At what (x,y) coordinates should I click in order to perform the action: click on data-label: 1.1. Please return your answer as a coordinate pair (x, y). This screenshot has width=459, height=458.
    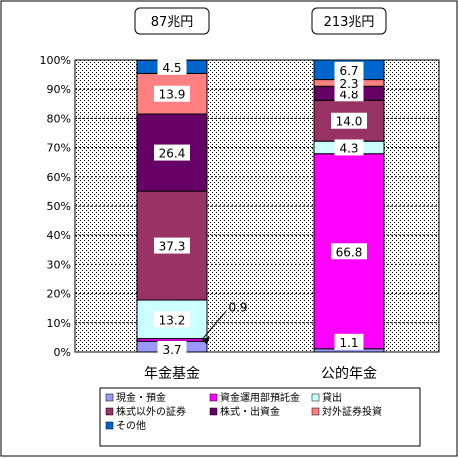
    Looking at the image, I should click on (348, 343).